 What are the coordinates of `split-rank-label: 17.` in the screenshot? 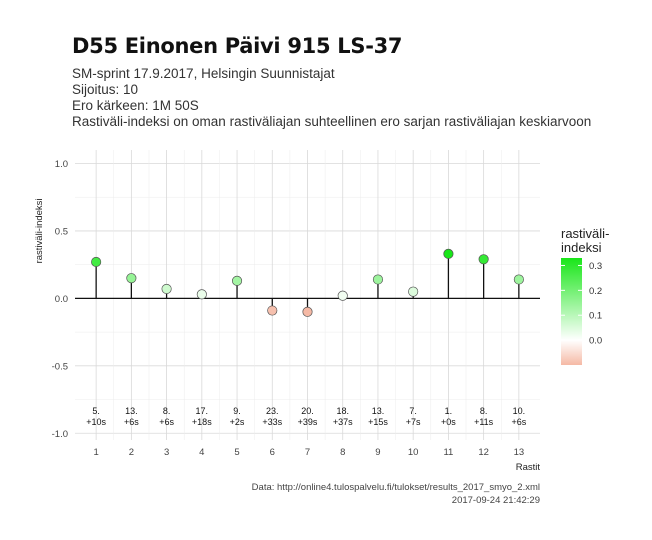 It's located at (202, 411).